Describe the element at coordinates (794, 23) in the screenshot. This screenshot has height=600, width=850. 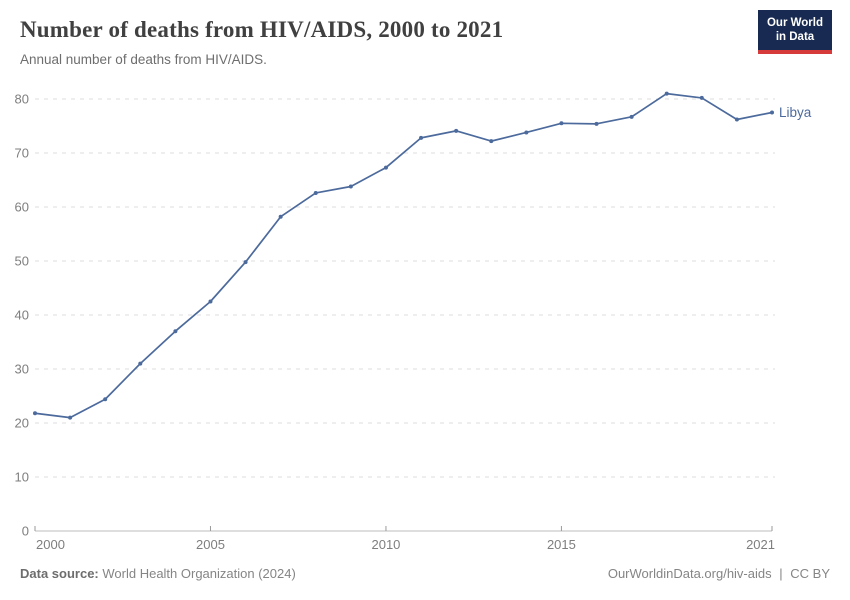
I see `owid-logo-line1: Our World` at that location.